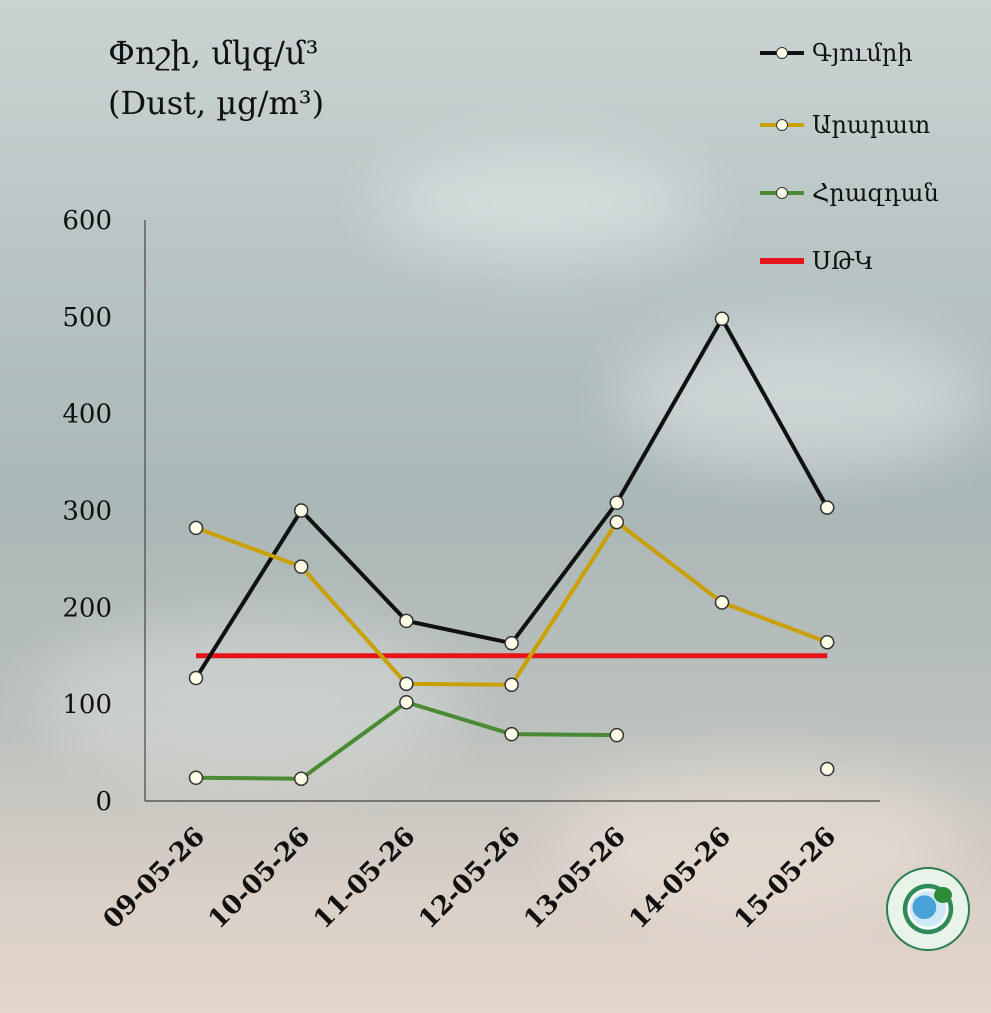 This screenshot has width=991, height=1013. Describe the element at coordinates (782, 261) in the screenshot. I see `legend-swatch-mac` at that location.